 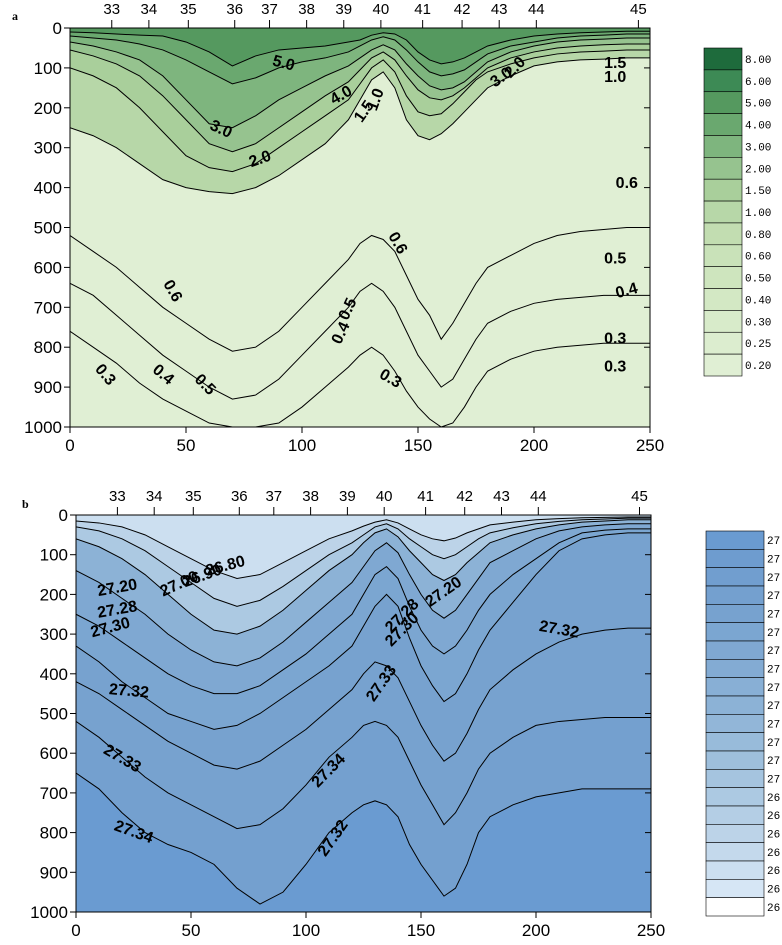 What do you see at coordinates (422, 9) in the screenshot?
I see `station-label: 41` at bounding box center [422, 9].